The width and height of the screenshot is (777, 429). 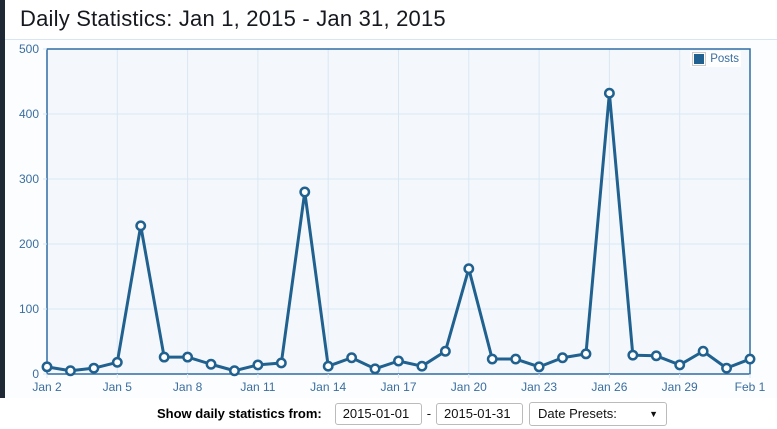 I want to click on svg-text: Jan 29, so click(x=680, y=387).